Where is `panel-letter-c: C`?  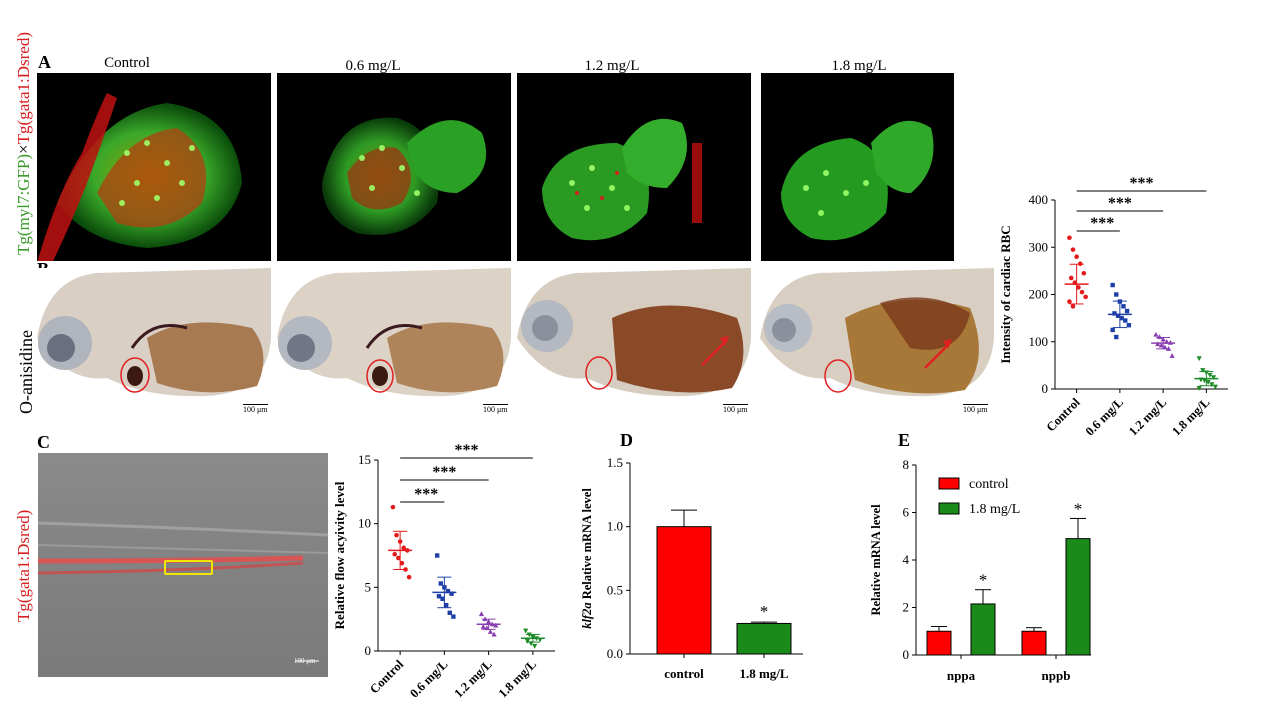 panel-letter-c: C is located at coordinates (43, 442).